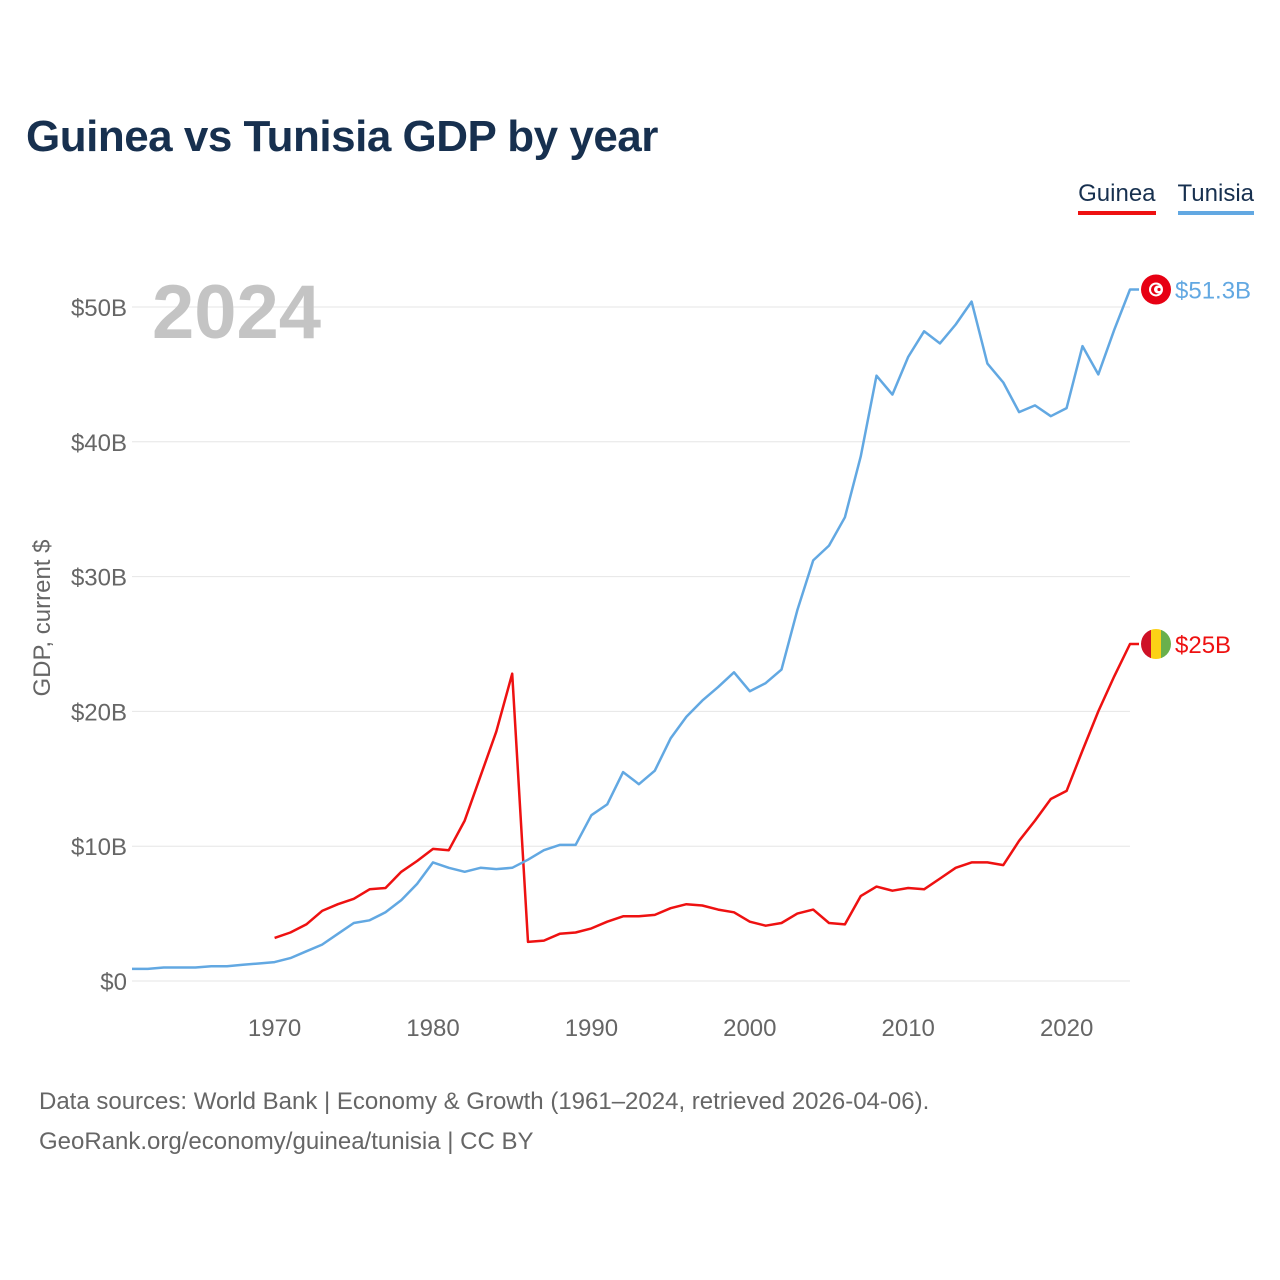 The width and height of the screenshot is (1280, 1280). What do you see at coordinates (591, 1028) in the screenshot?
I see `x-tick-label: 1990` at bounding box center [591, 1028].